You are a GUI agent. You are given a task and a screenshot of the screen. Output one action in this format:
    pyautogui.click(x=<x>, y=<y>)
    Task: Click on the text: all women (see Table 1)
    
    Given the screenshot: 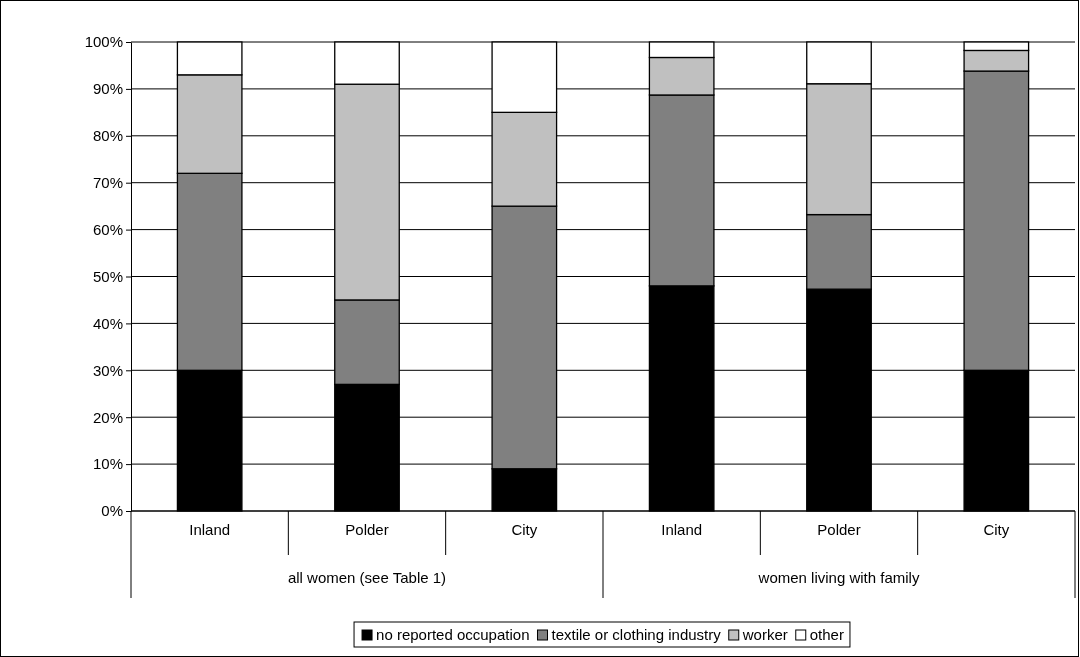 What is the action you would take?
    pyautogui.click(x=367, y=577)
    